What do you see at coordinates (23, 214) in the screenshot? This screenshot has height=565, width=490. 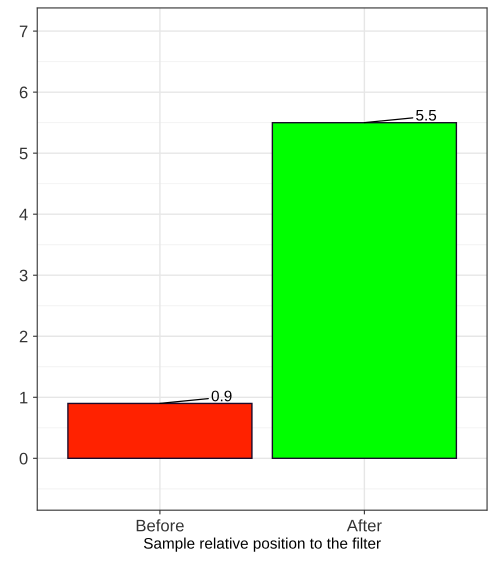 I see `y-tick-label: 4` at bounding box center [23, 214].